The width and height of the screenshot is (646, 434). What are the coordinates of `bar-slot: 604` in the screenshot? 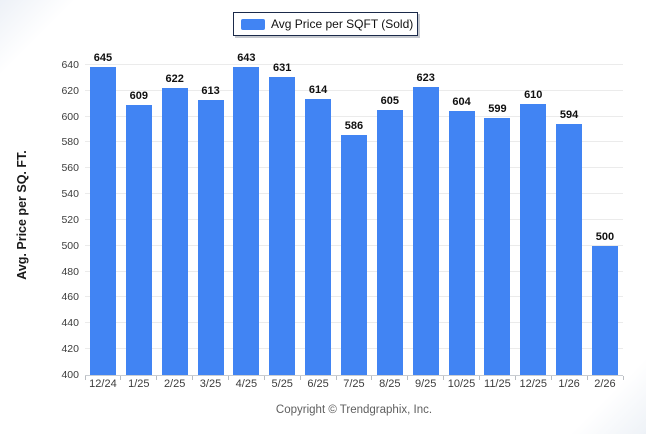 It's located at (462, 213).